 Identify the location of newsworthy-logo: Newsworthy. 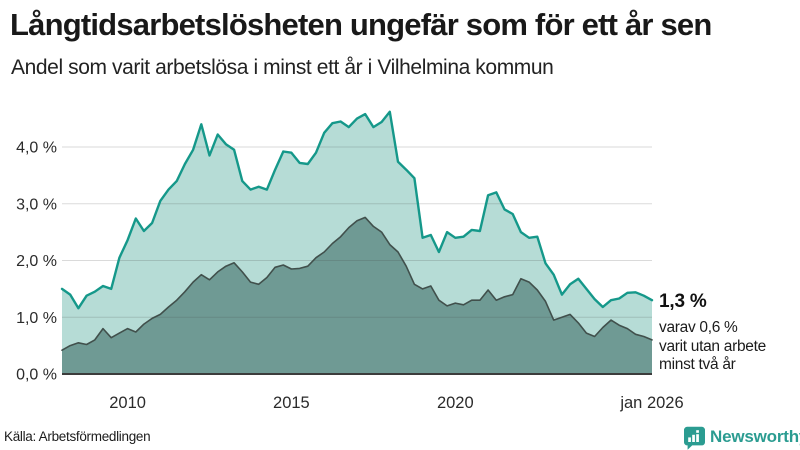
(741, 437).